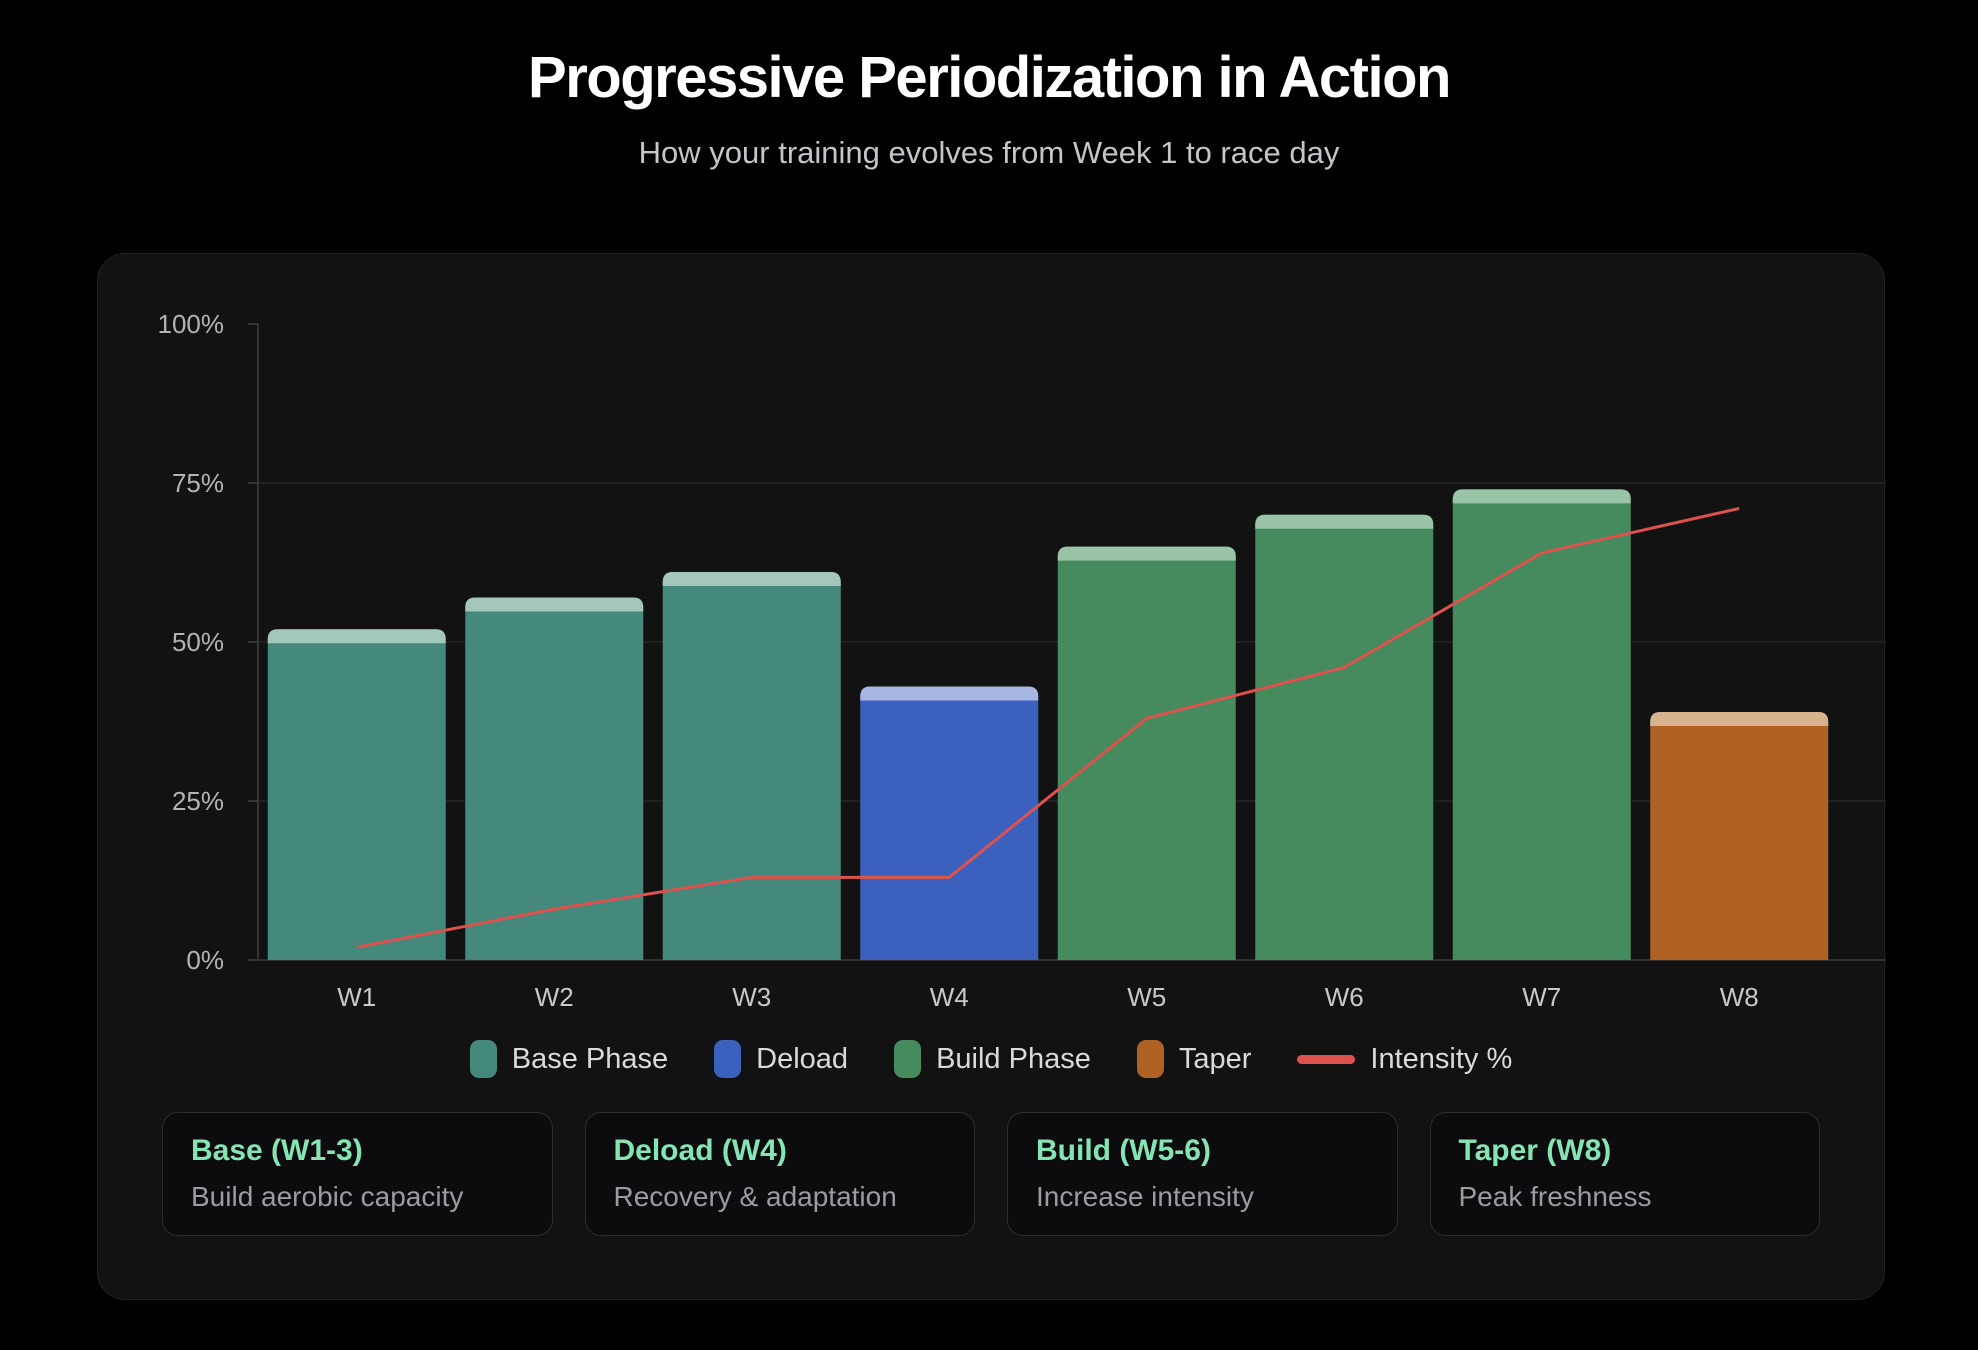 The width and height of the screenshot is (1978, 1350). What do you see at coordinates (1739, 997) in the screenshot?
I see `x-axis-label-w8: W8` at bounding box center [1739, 997].